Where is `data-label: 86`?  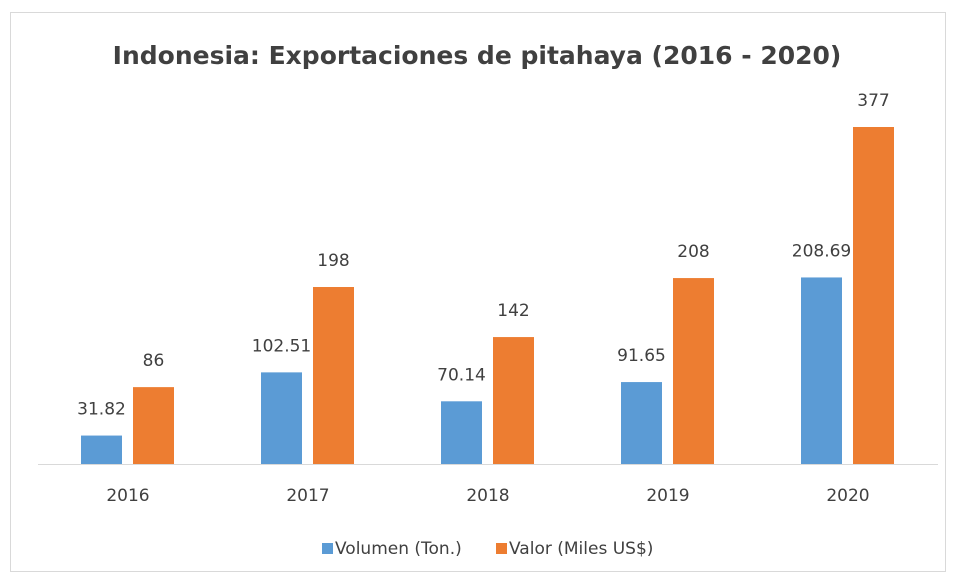 data-label: 86 is located at coordinates (154, 361).